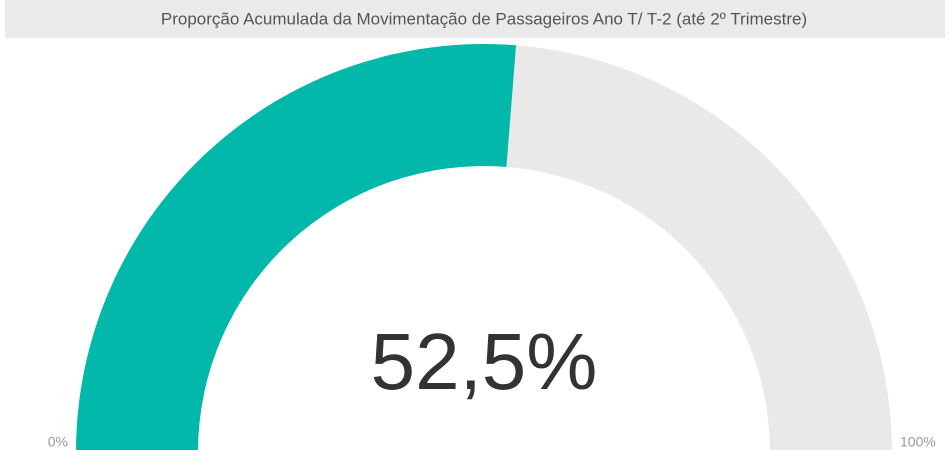 Image resolution: width=949 pixels, height=450 pixels. What do you see at coordinates (918, 442) in the screenshot?
I see `gauge-tick-label: 100%` at bounding box center [918, 442].